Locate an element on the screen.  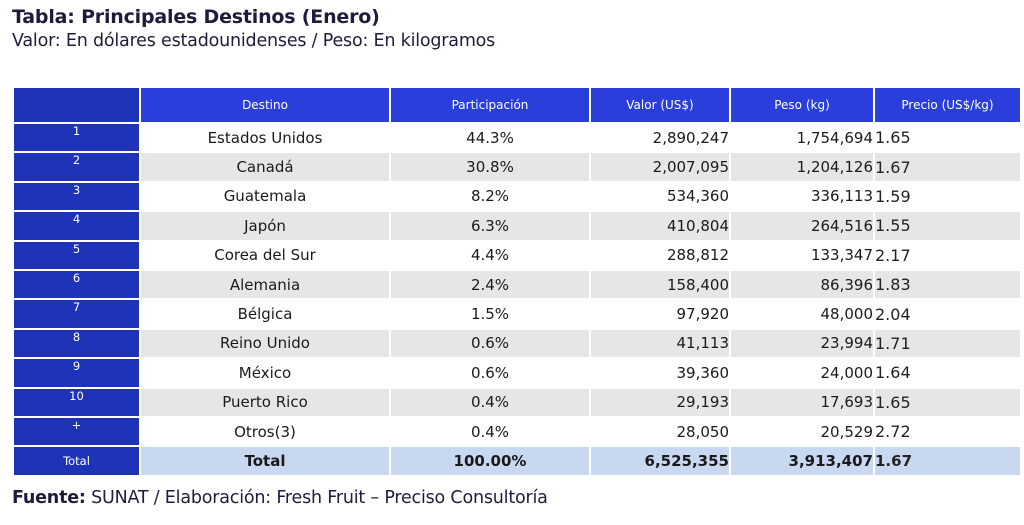
peso-cell: 48,000 is located at coordinates (802, 314).